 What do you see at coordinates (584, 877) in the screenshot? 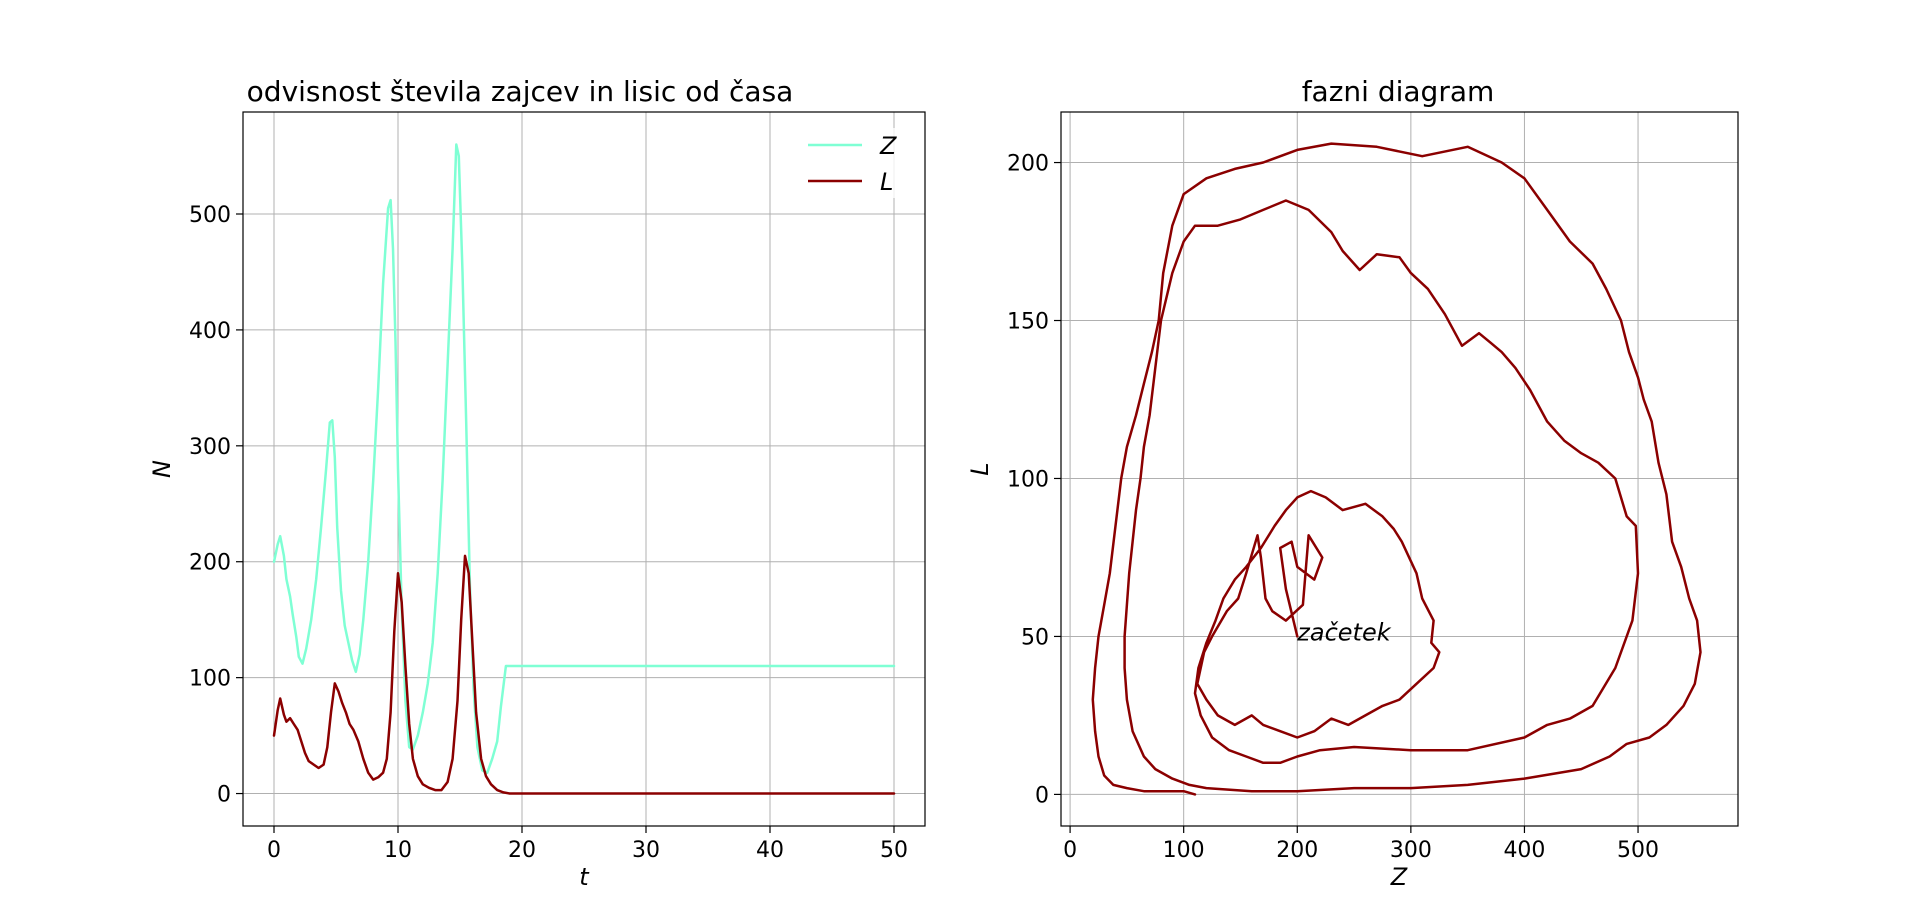
I see `x-axis-label-time: t` at bounding box center [584, 877].